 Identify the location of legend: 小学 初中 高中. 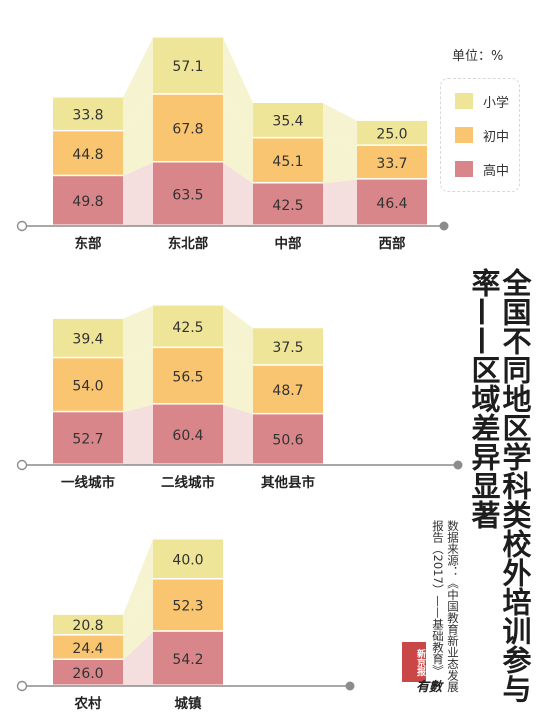
(480, 135).